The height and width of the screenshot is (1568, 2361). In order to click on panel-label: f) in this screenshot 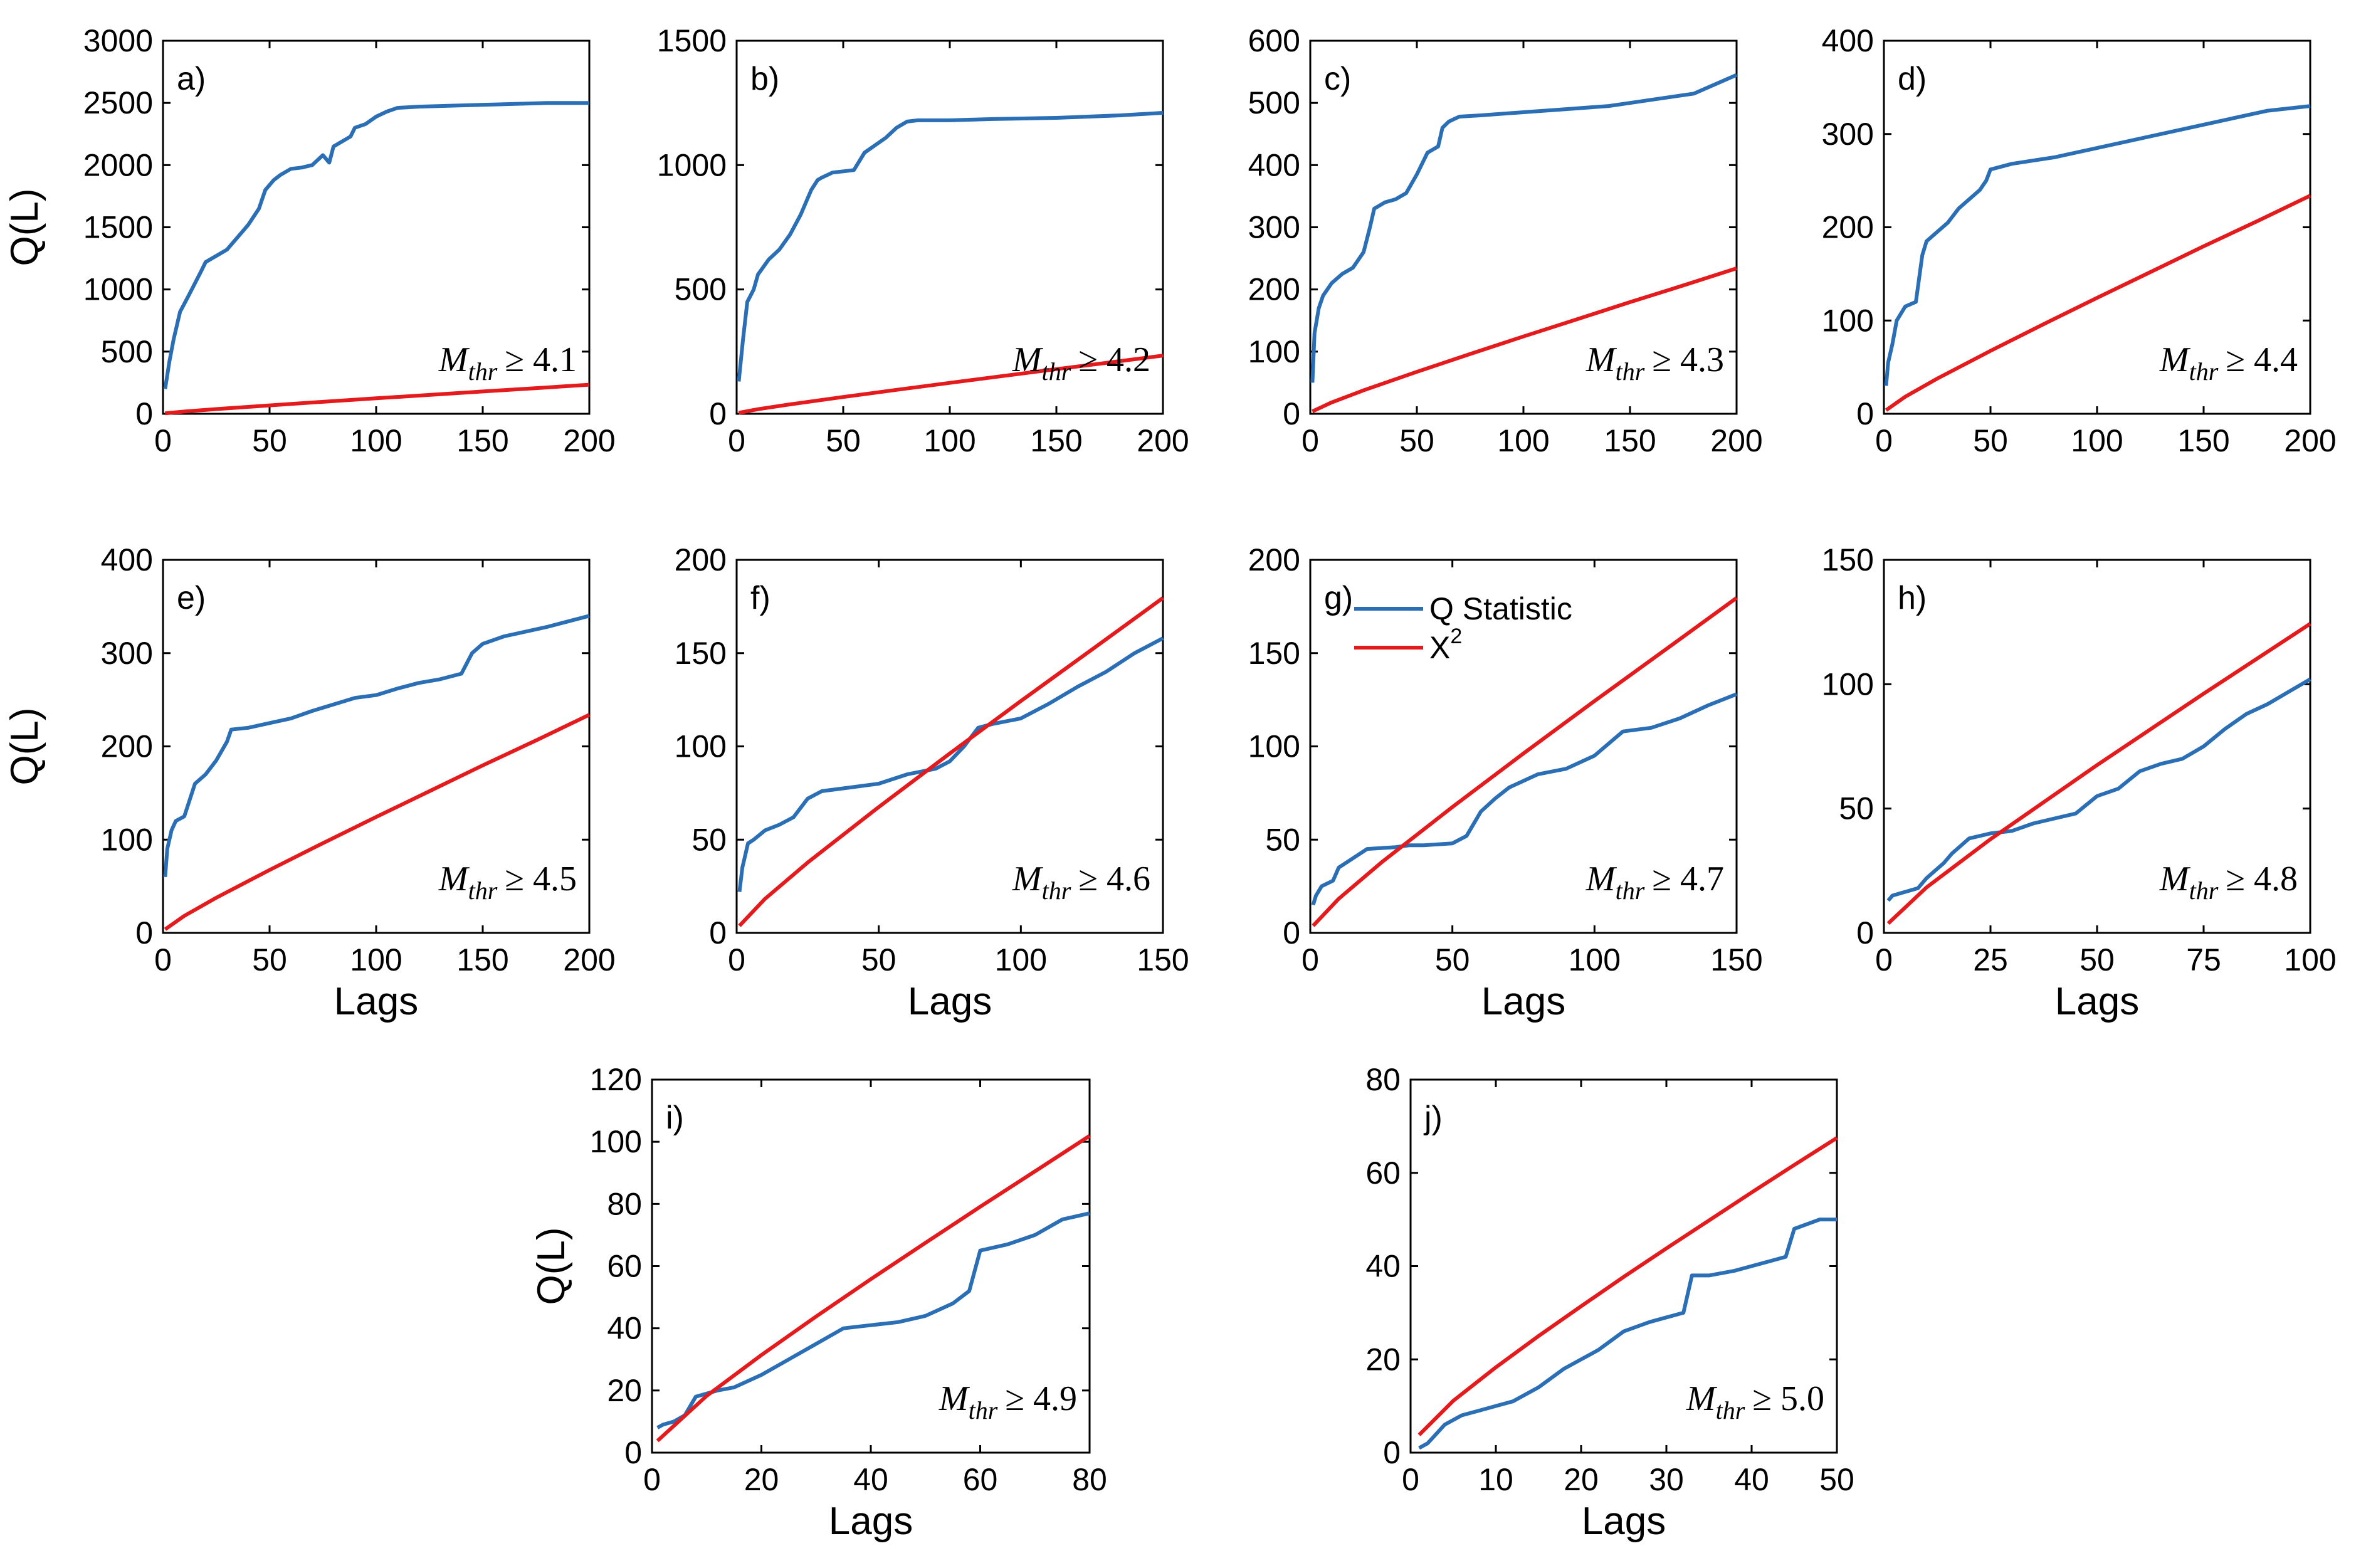, I will do `click(760, 598)`.